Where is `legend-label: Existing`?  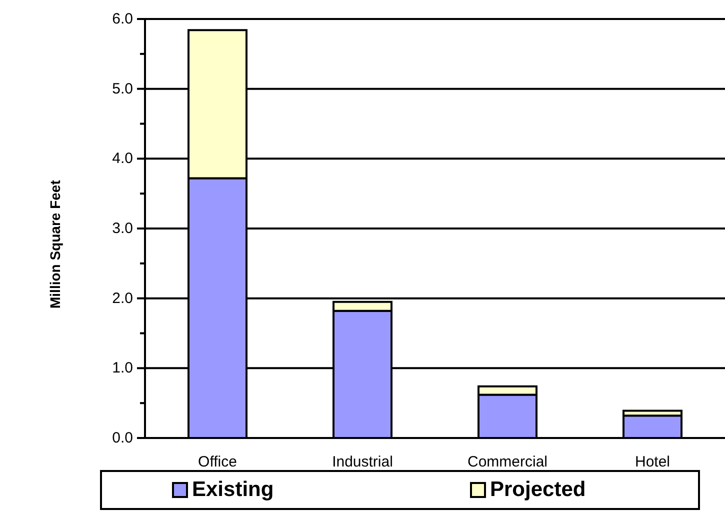 legend-label: Existing is located at coordinates (233, 490).